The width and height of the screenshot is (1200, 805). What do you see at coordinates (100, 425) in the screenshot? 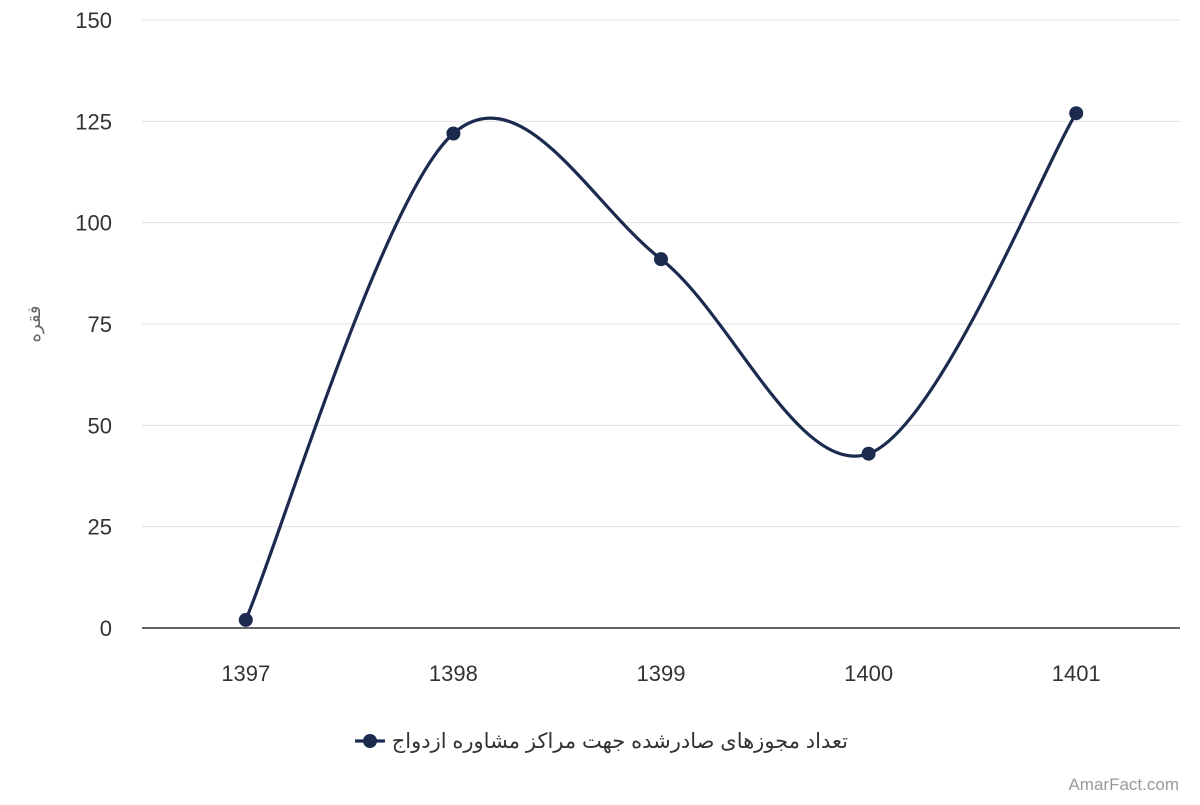
I see `y-tick-label: 50` at bounding box center [100, 425].